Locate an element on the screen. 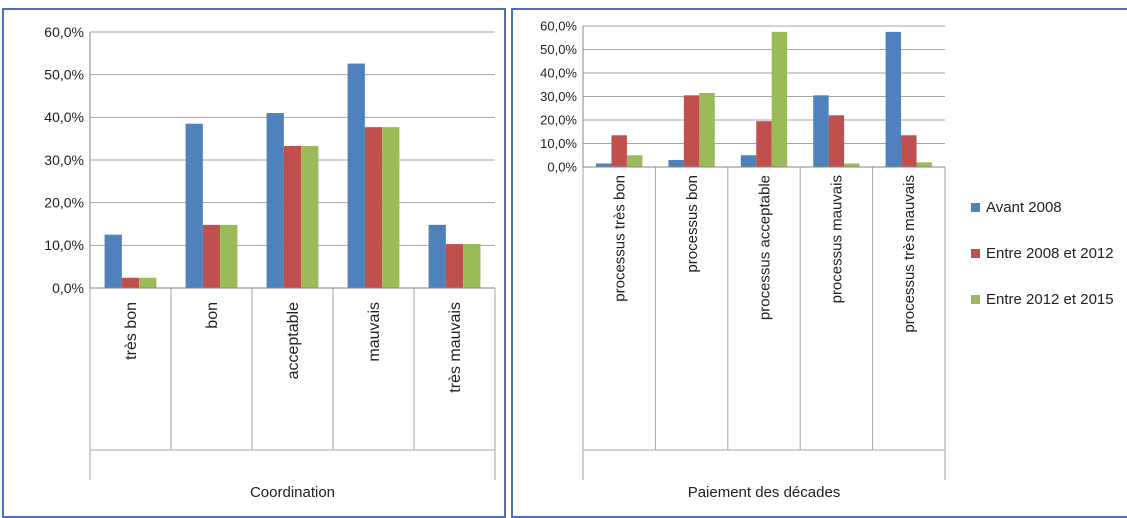 The image size is (1127, 518). x-tick-label: très bon is located at coordinates (131, 331).